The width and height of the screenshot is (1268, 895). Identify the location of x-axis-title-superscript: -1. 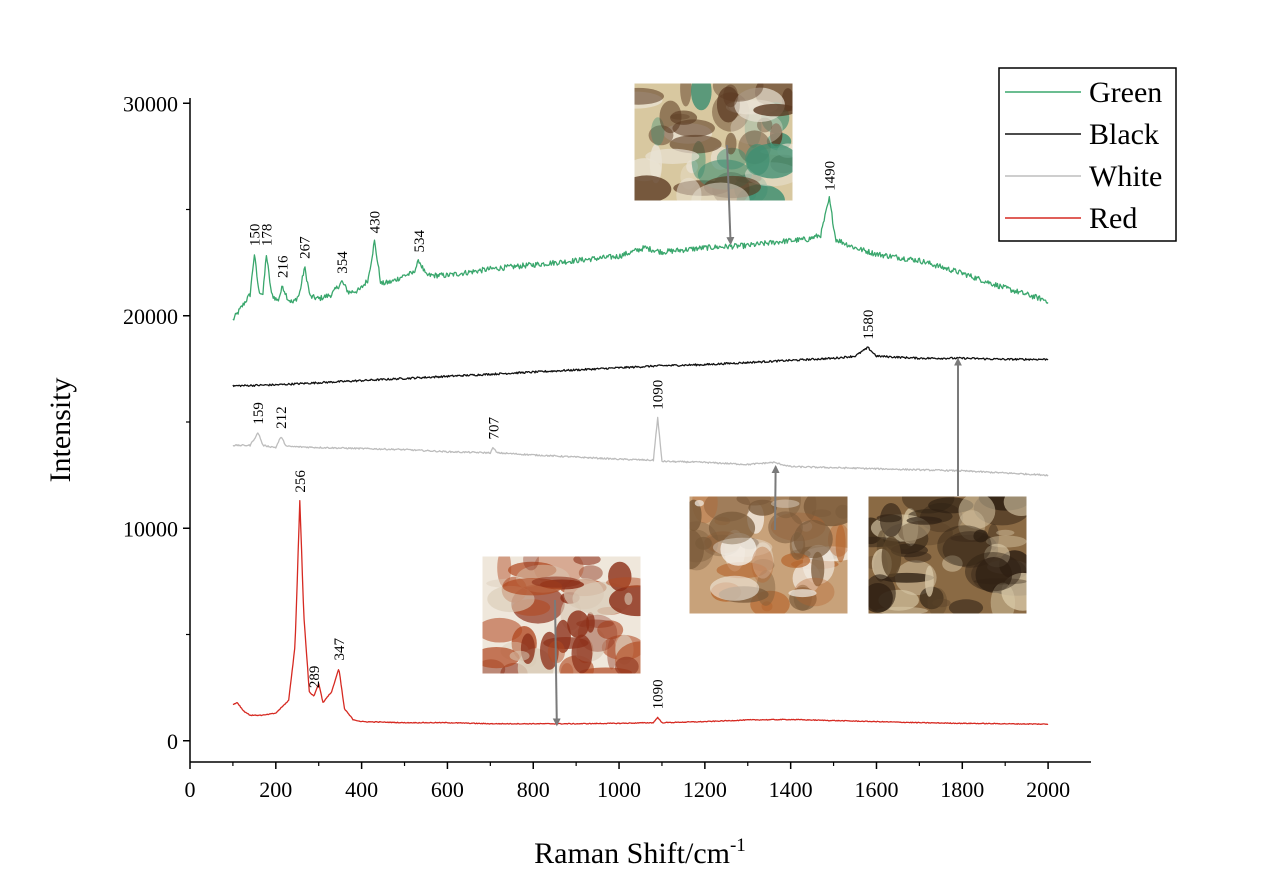
(738, 845).